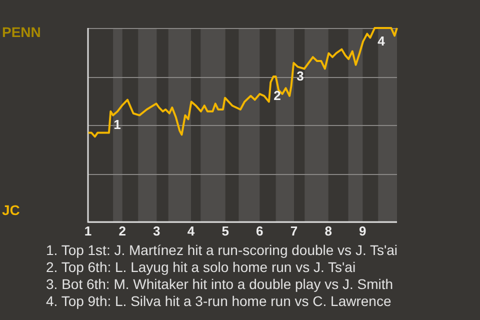  Describe the element at coordinates (88, 230) in the screenshot. I see `x-tick-label: 1` at that location.